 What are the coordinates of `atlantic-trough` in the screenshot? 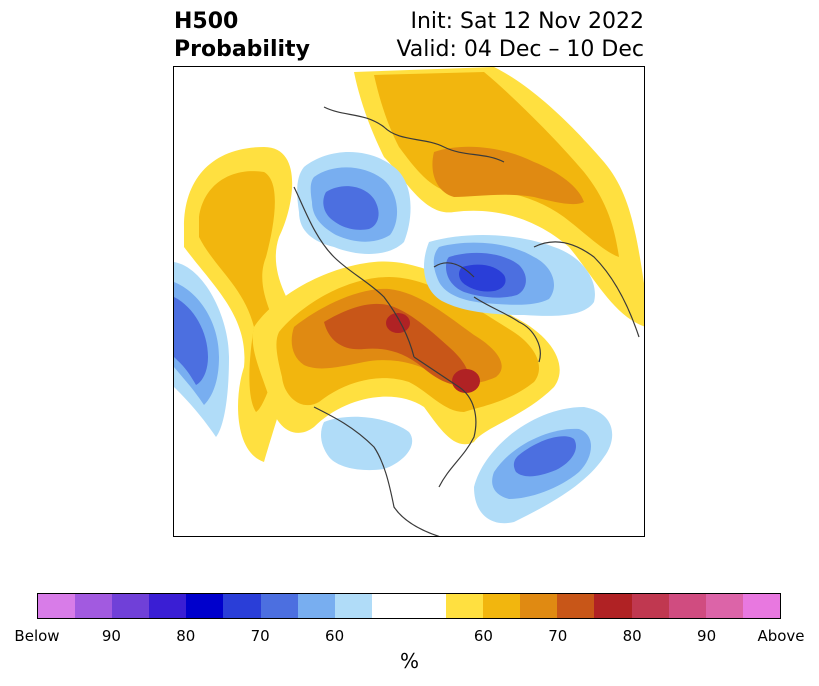 It's located at (543, 465).